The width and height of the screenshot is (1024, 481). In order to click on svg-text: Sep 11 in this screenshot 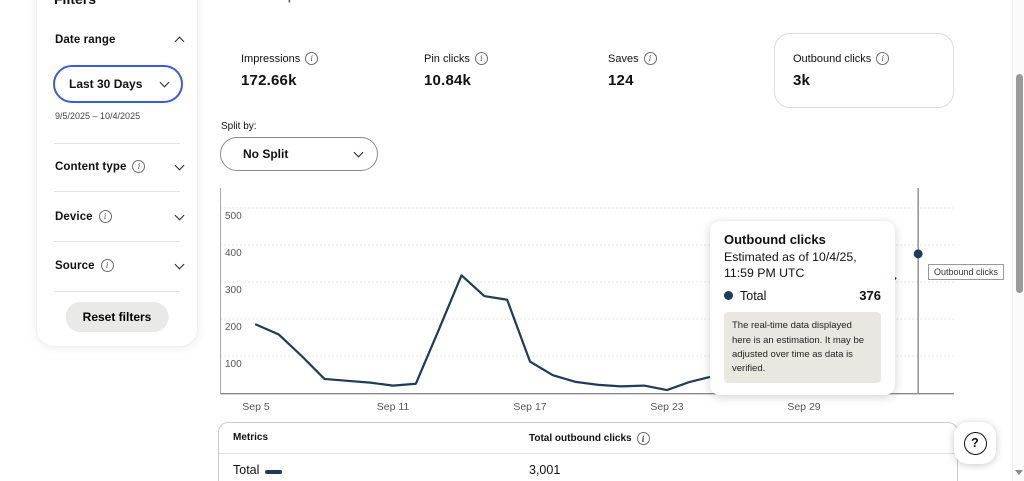, I will do `click(393, 407)`.